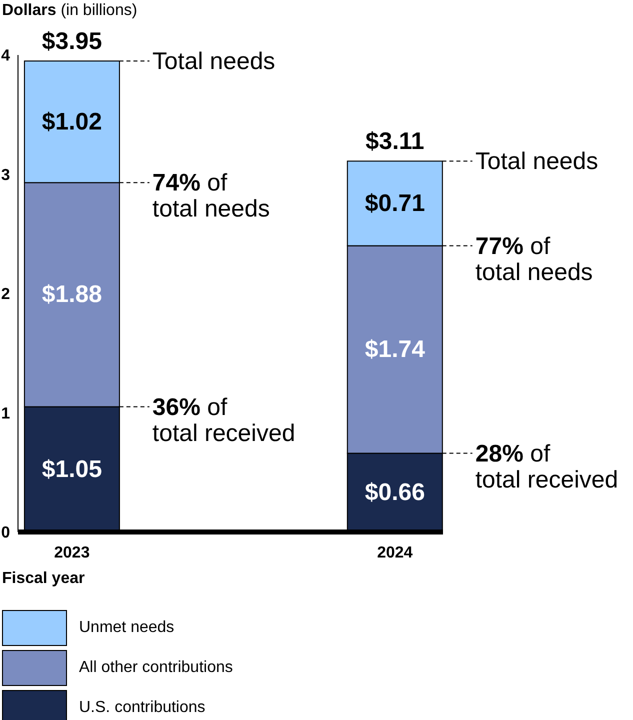 The image size is (633, 720). I want to click on y-axis-title: Dollars (in billions), so click(70, 11).